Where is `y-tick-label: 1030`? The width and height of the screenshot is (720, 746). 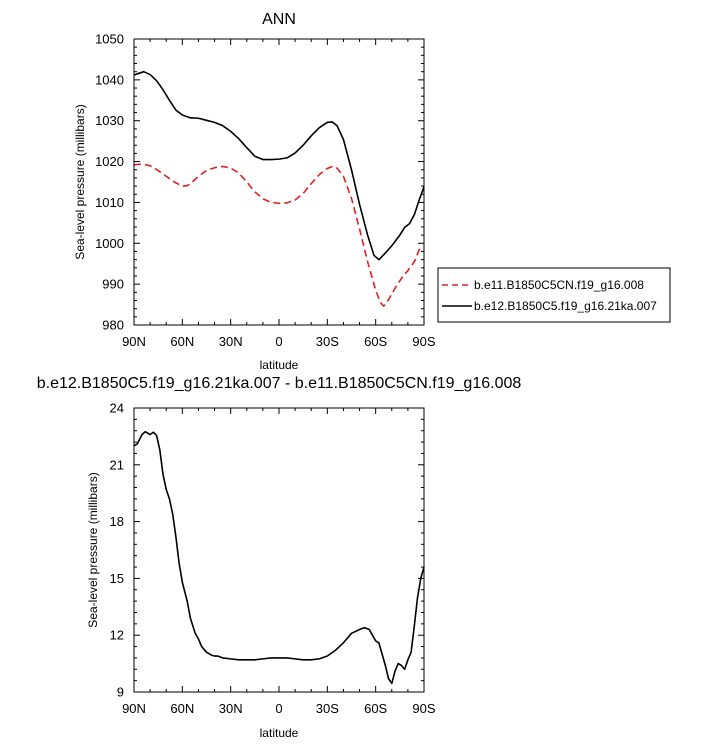
y-tick-label: 1030 is located at coordinates (109, 120).